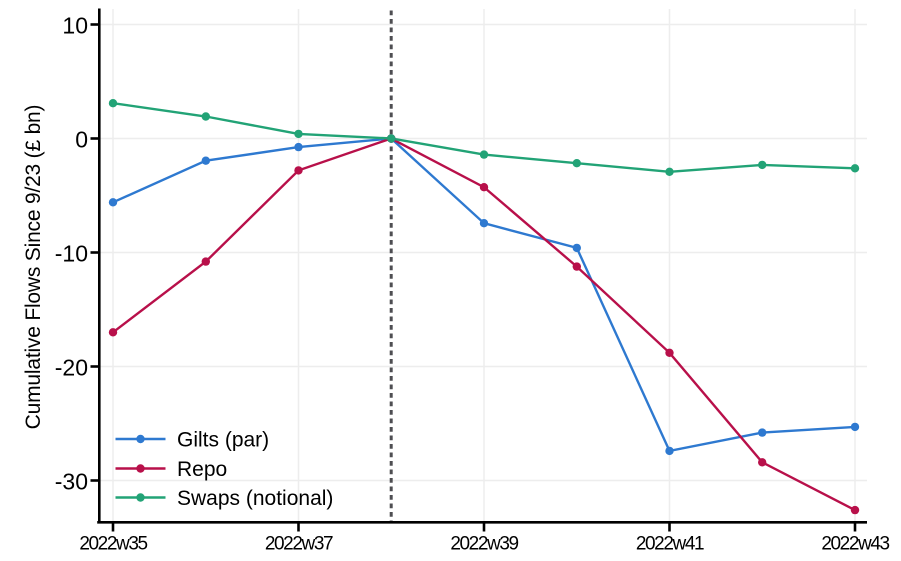 This screenshot has width=901, height=561. Describe the element at coordinates (75, 26) in the screenshot. I see `svg-text: 10` at that location.